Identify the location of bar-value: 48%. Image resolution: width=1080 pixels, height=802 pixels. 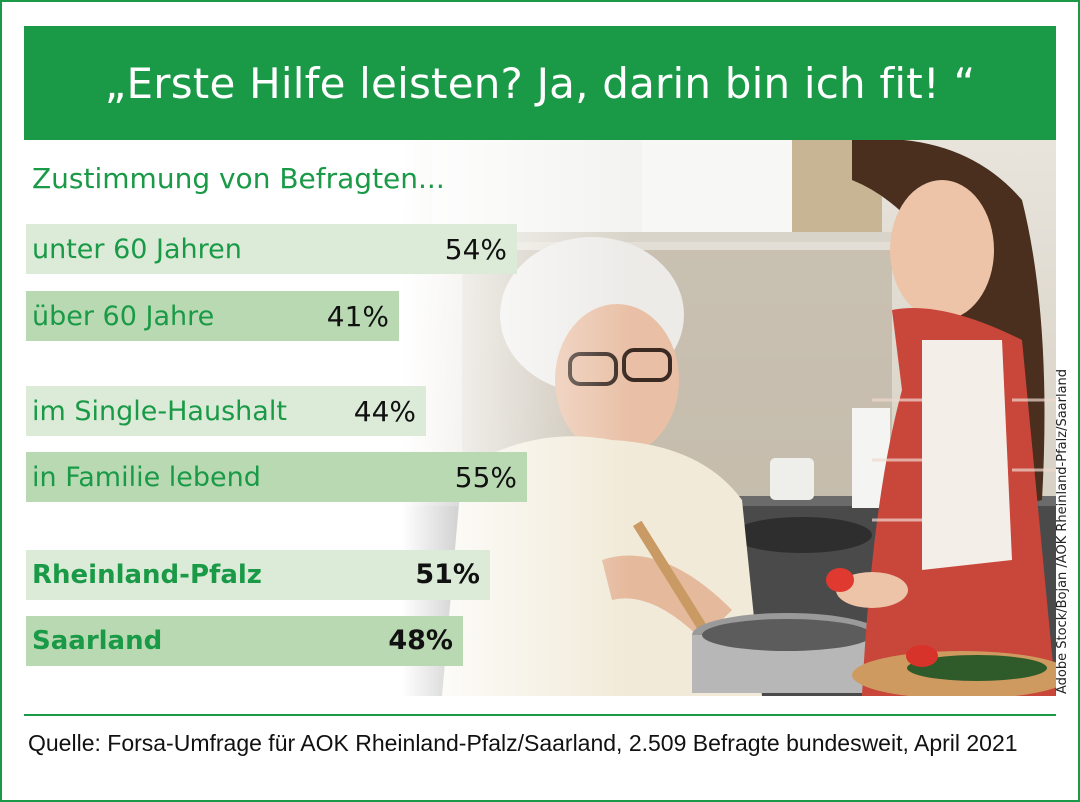
(420, 640).